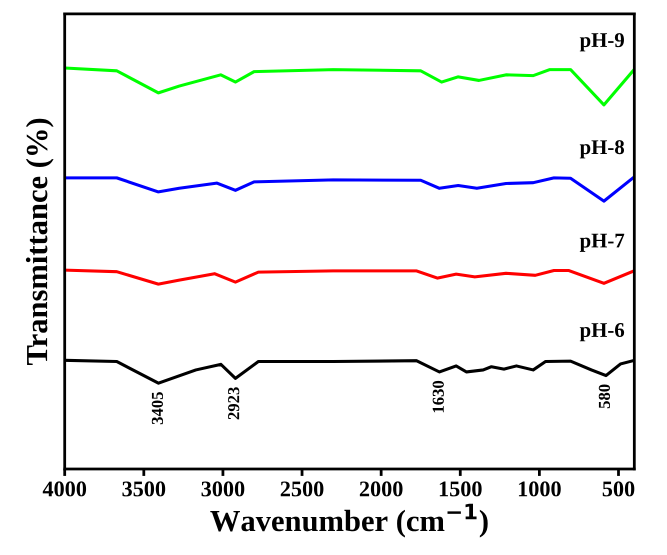 This screenshot has width=667, height=555. I want to click on x-tick-label: 2500, so click(302, 488).